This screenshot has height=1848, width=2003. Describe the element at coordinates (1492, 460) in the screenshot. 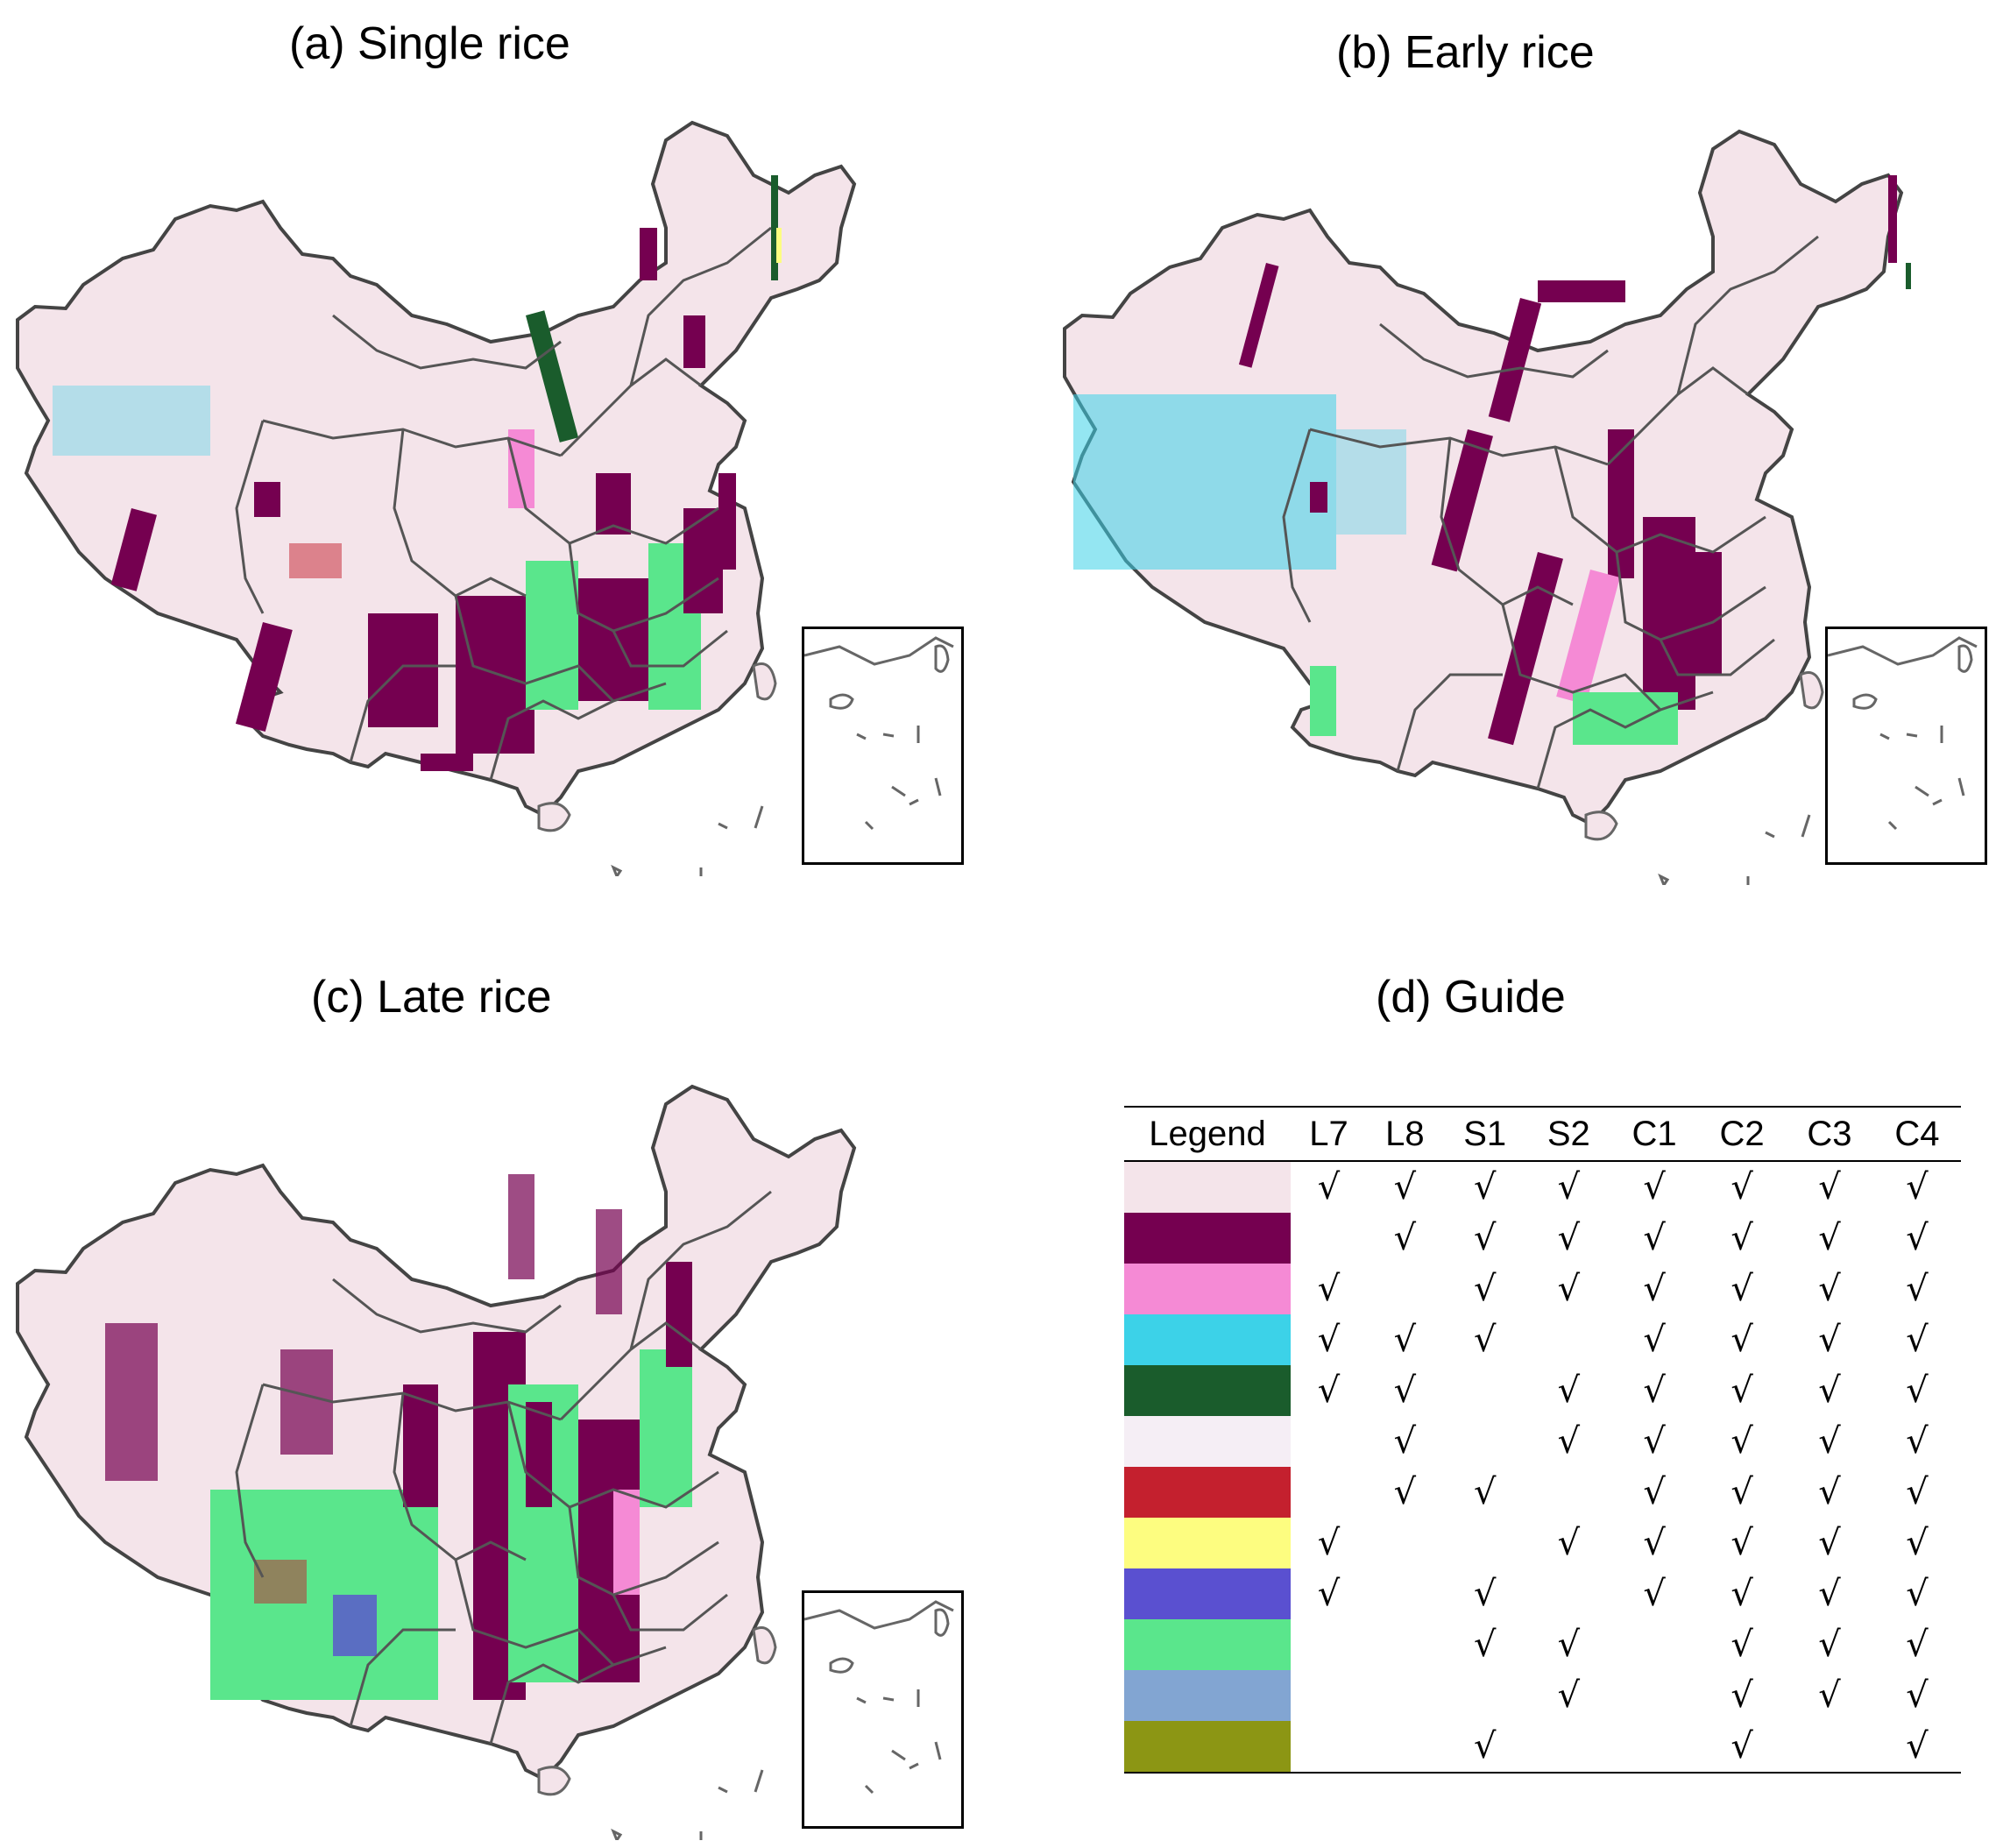

I see `rice-patches-early` at that location.